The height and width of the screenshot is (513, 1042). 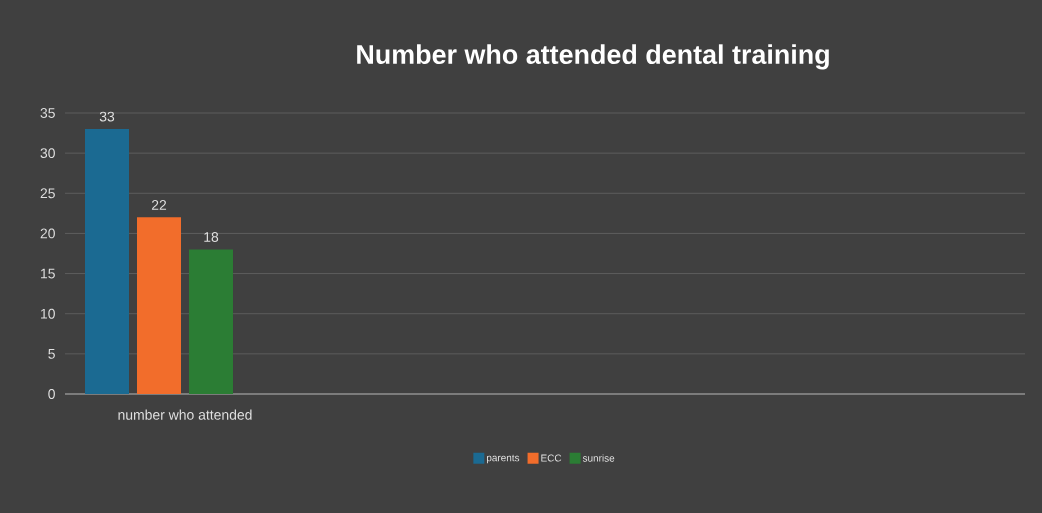 I want to click on data-label: 22, so click(x=159, y=205).